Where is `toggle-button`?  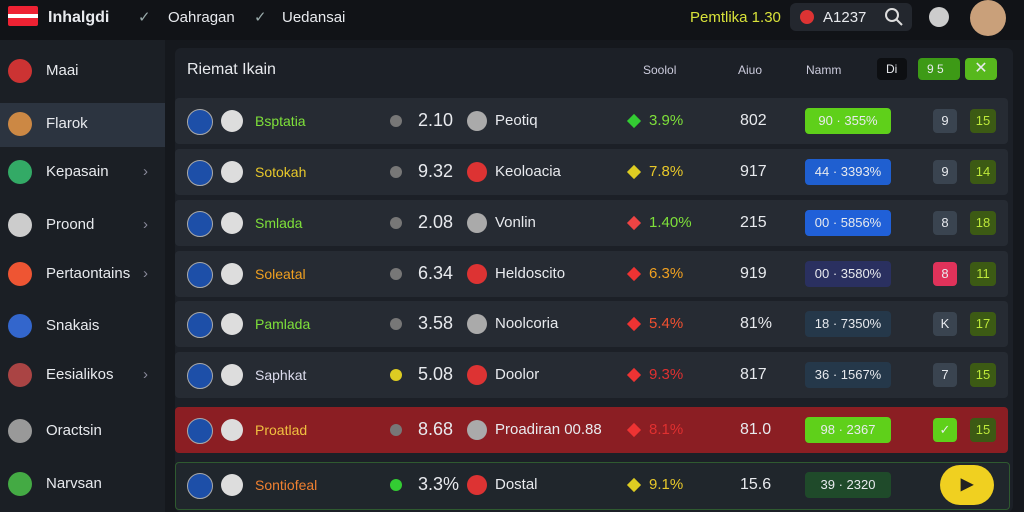 toggle-button is located at coordinates (939, 69).